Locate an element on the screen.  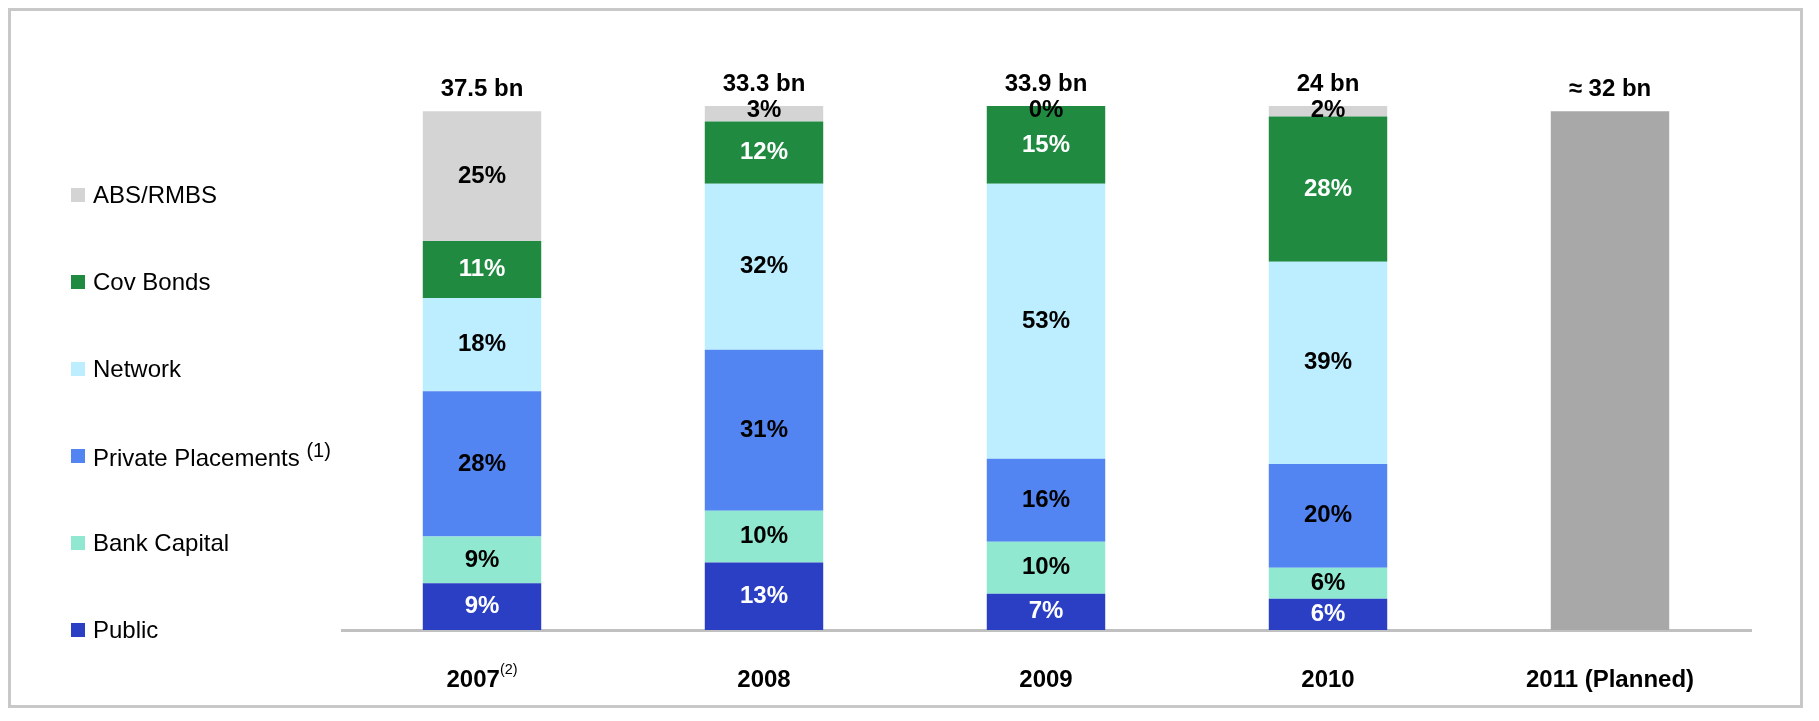
data-label: 13% is located at coordinates (764, 594).